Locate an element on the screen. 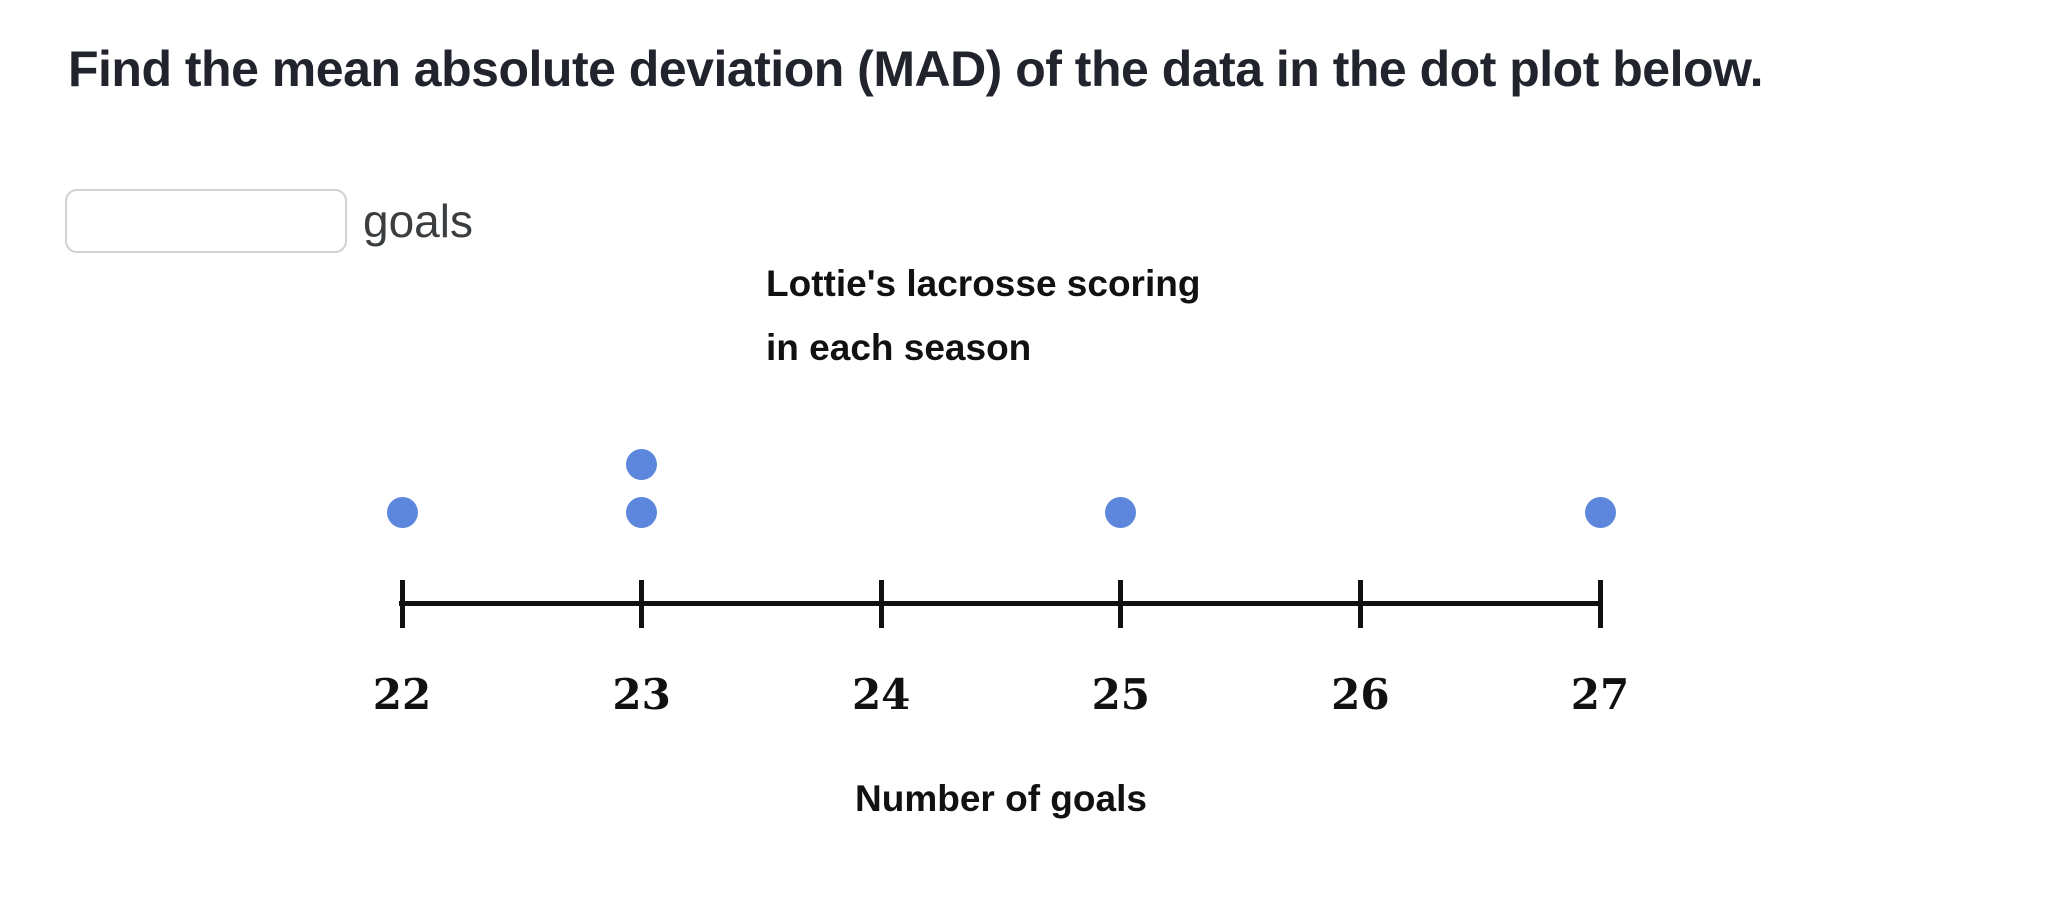  x-axis-line is located at coordinates (1001, 603).